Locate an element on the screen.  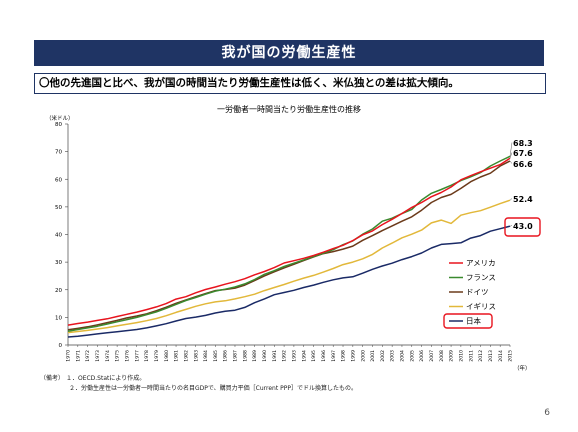
x-tick-label: 2009 is located at coordinates (452, 356).